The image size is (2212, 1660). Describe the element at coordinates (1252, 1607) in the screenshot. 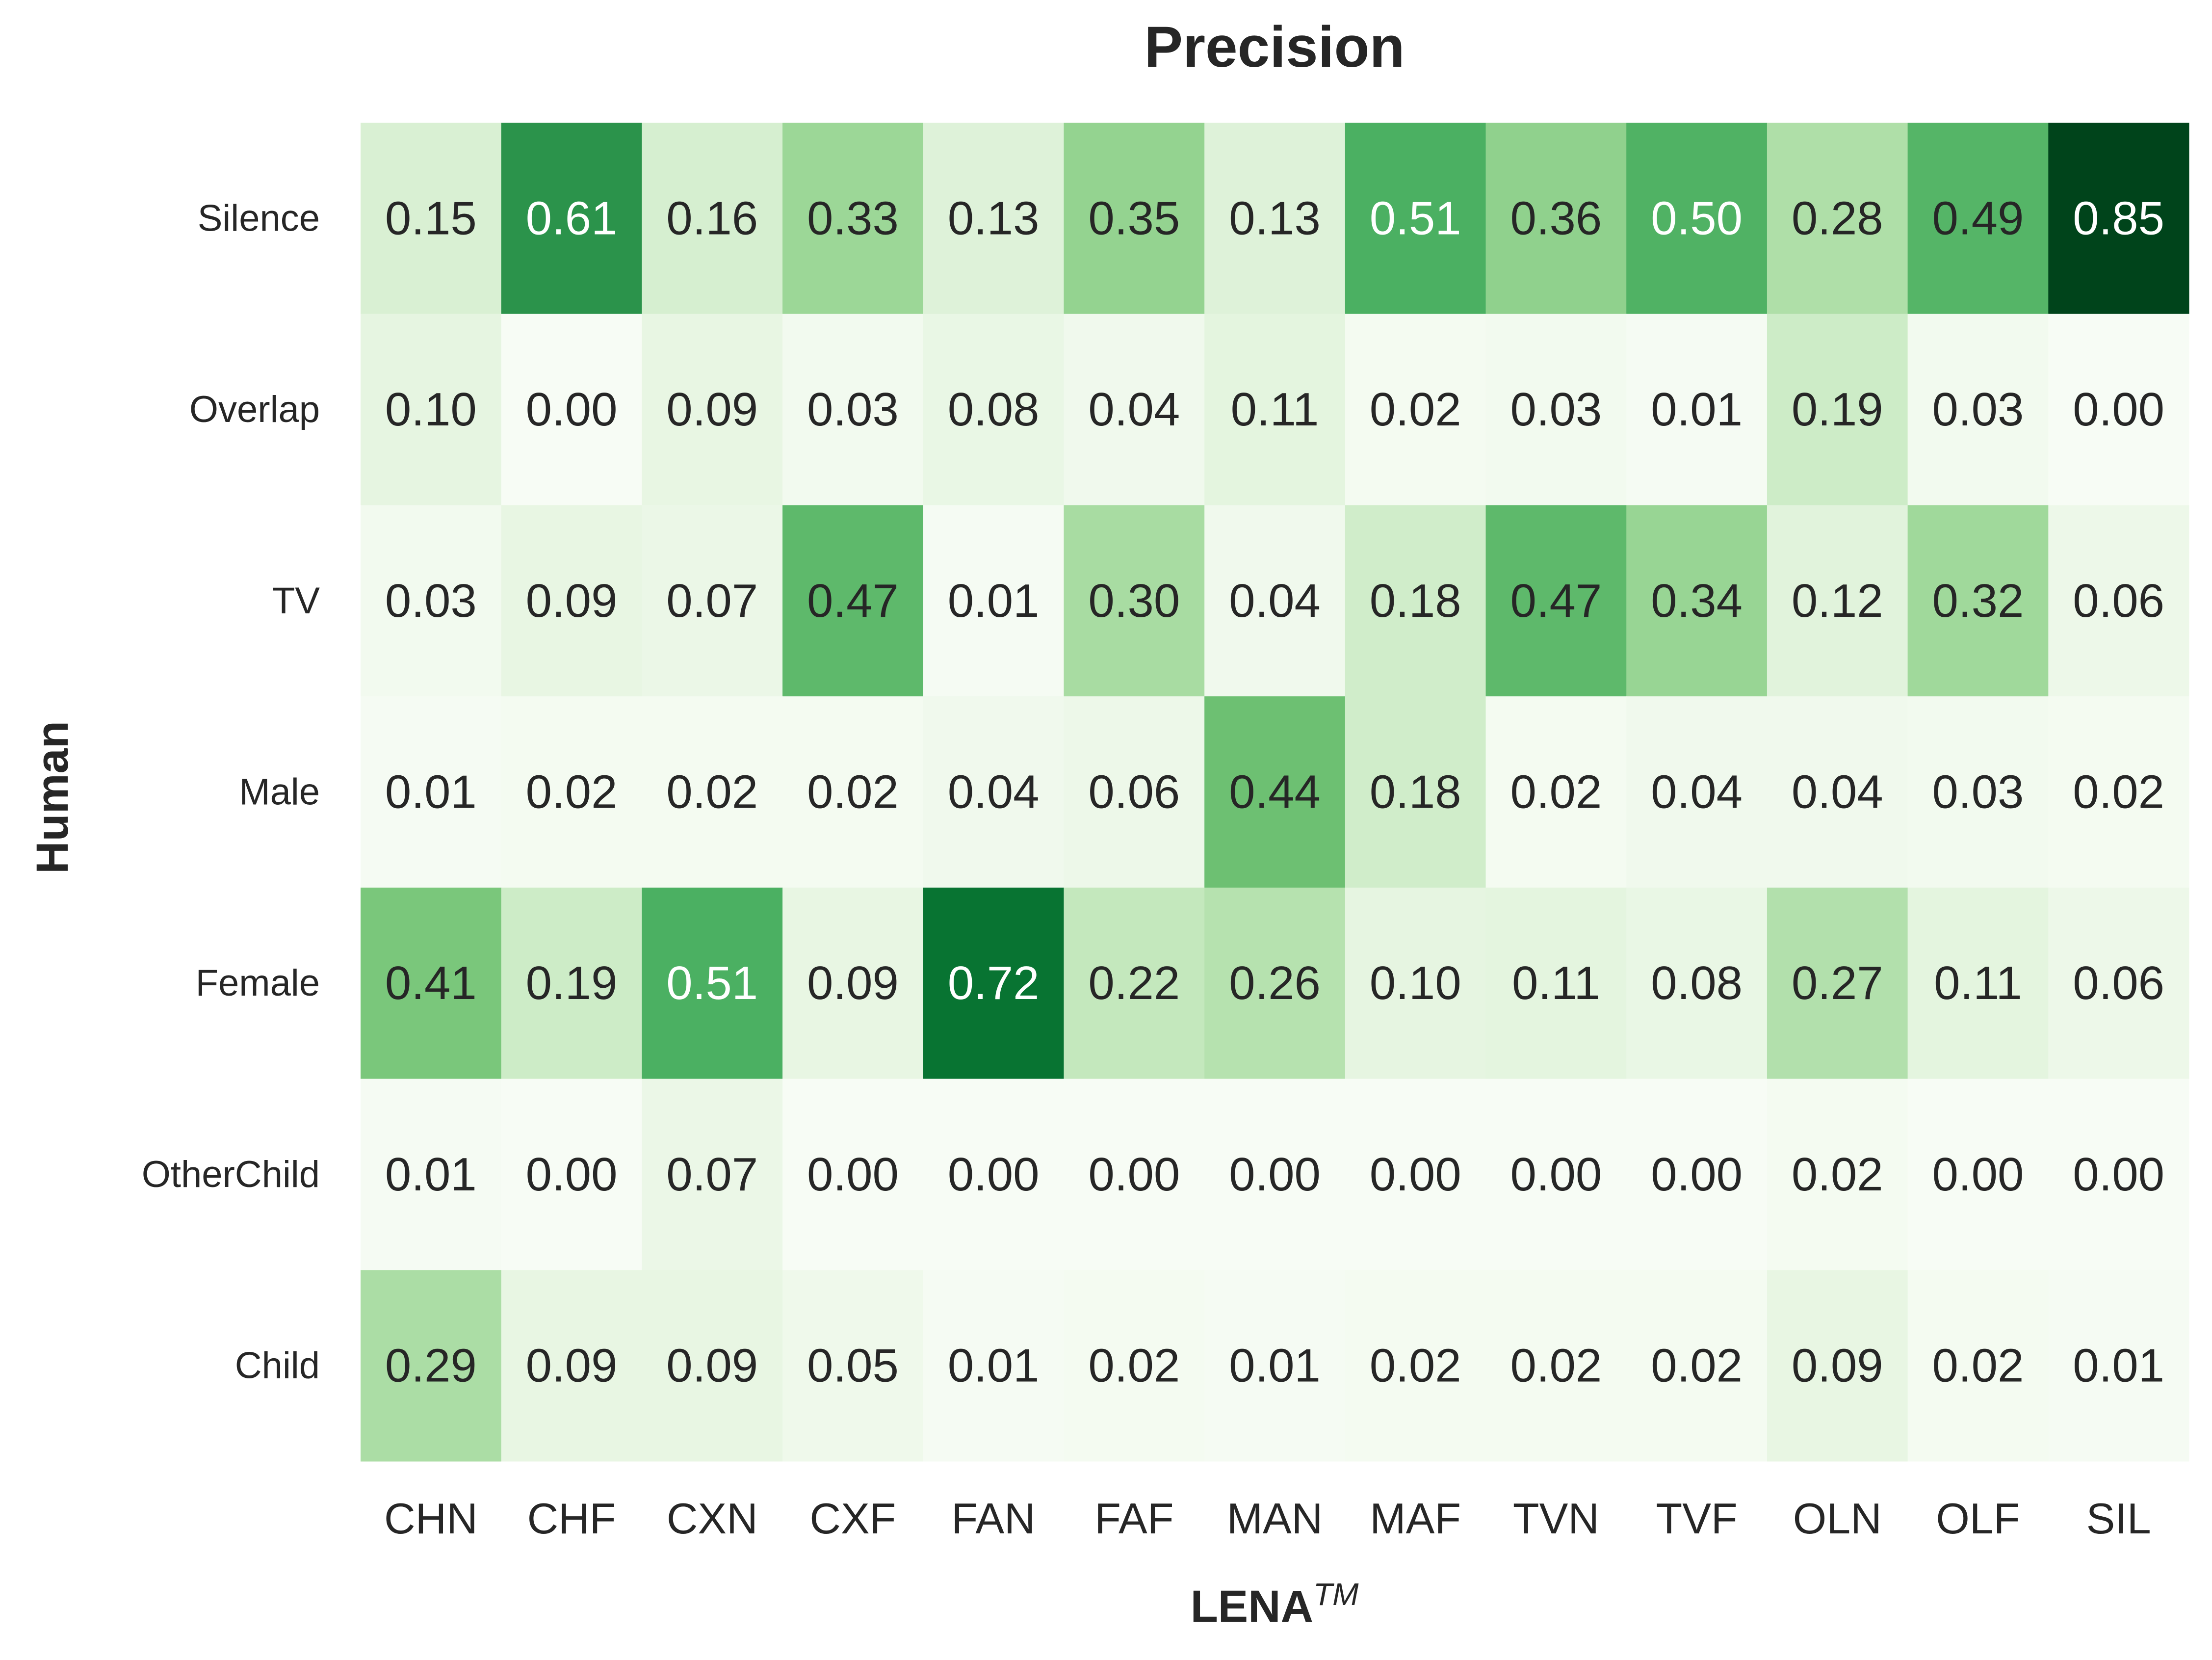

I see `x-axis-label-text: LENA` at that location.